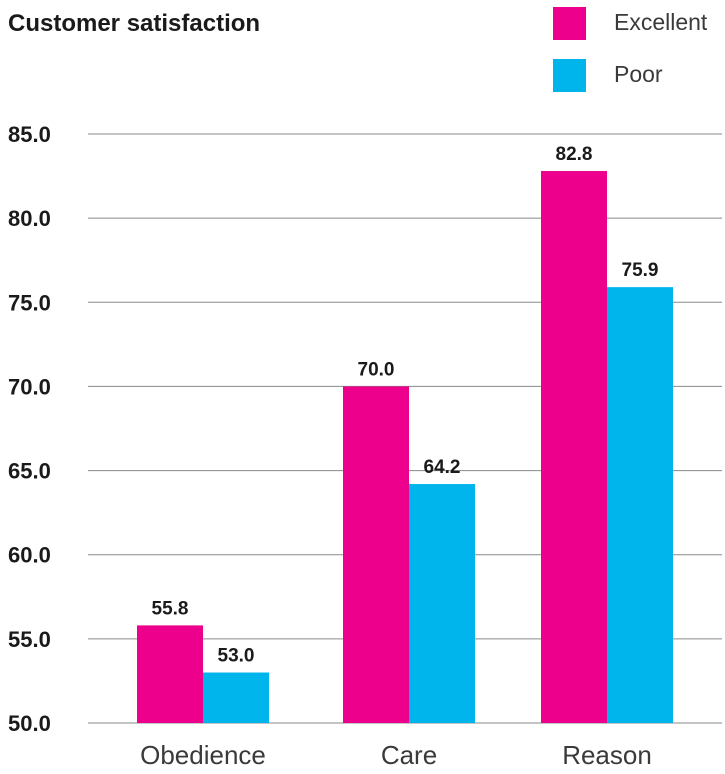 This screenshot has height=774, width=725. Describe the element at coordinates (29, 429) in the screenshot. I see `y-axis-ticks: 50.0 55.0 60.0 65.0 70.0 75.0 80.0 85.0` at that location.